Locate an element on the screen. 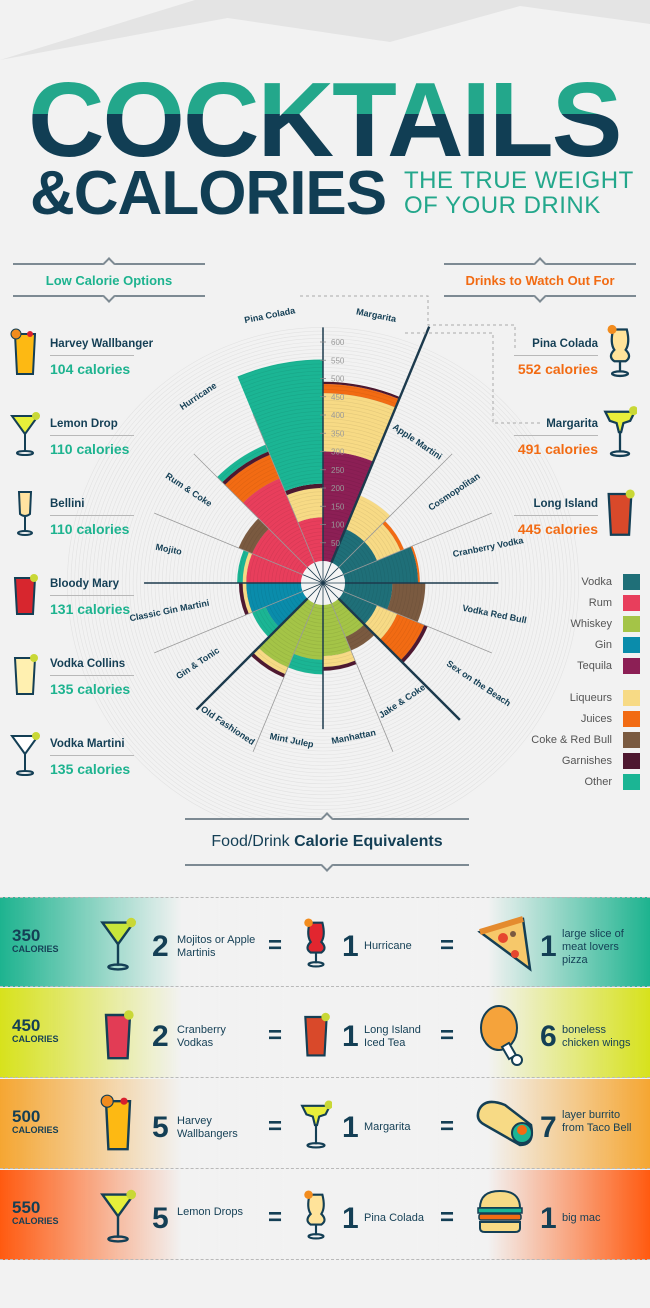 The image size is (650, 1308). drink-calories: 135 calories is located at coordinates (90, 769).